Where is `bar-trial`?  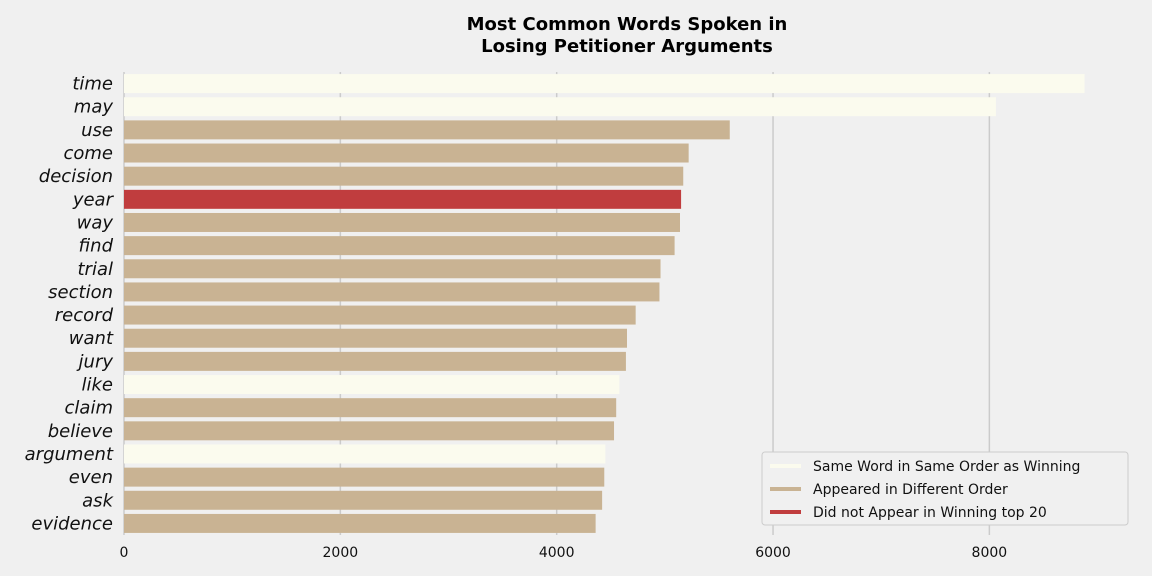
bar-trial is located at coordinates (392, 269).